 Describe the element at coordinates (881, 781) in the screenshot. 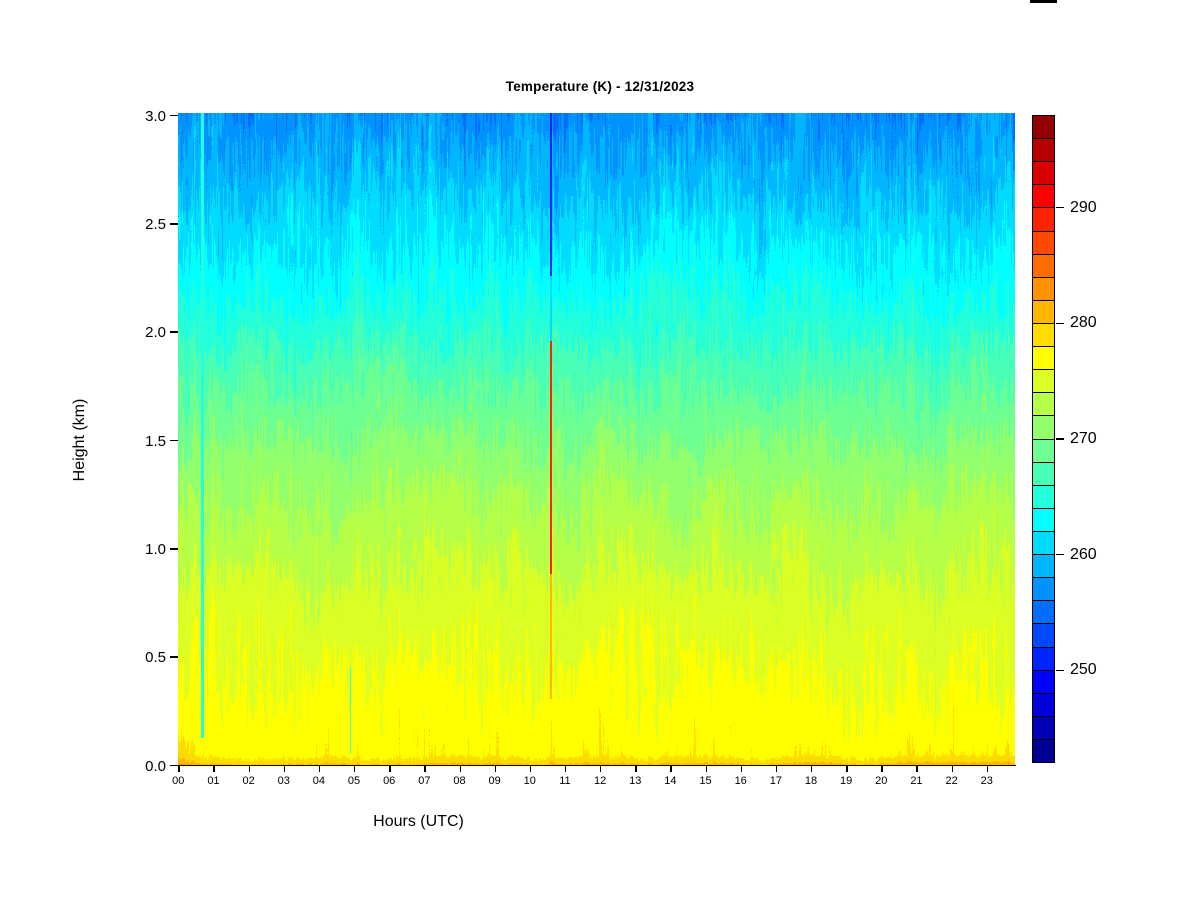

I see `x-tick-label: 20` at that location.